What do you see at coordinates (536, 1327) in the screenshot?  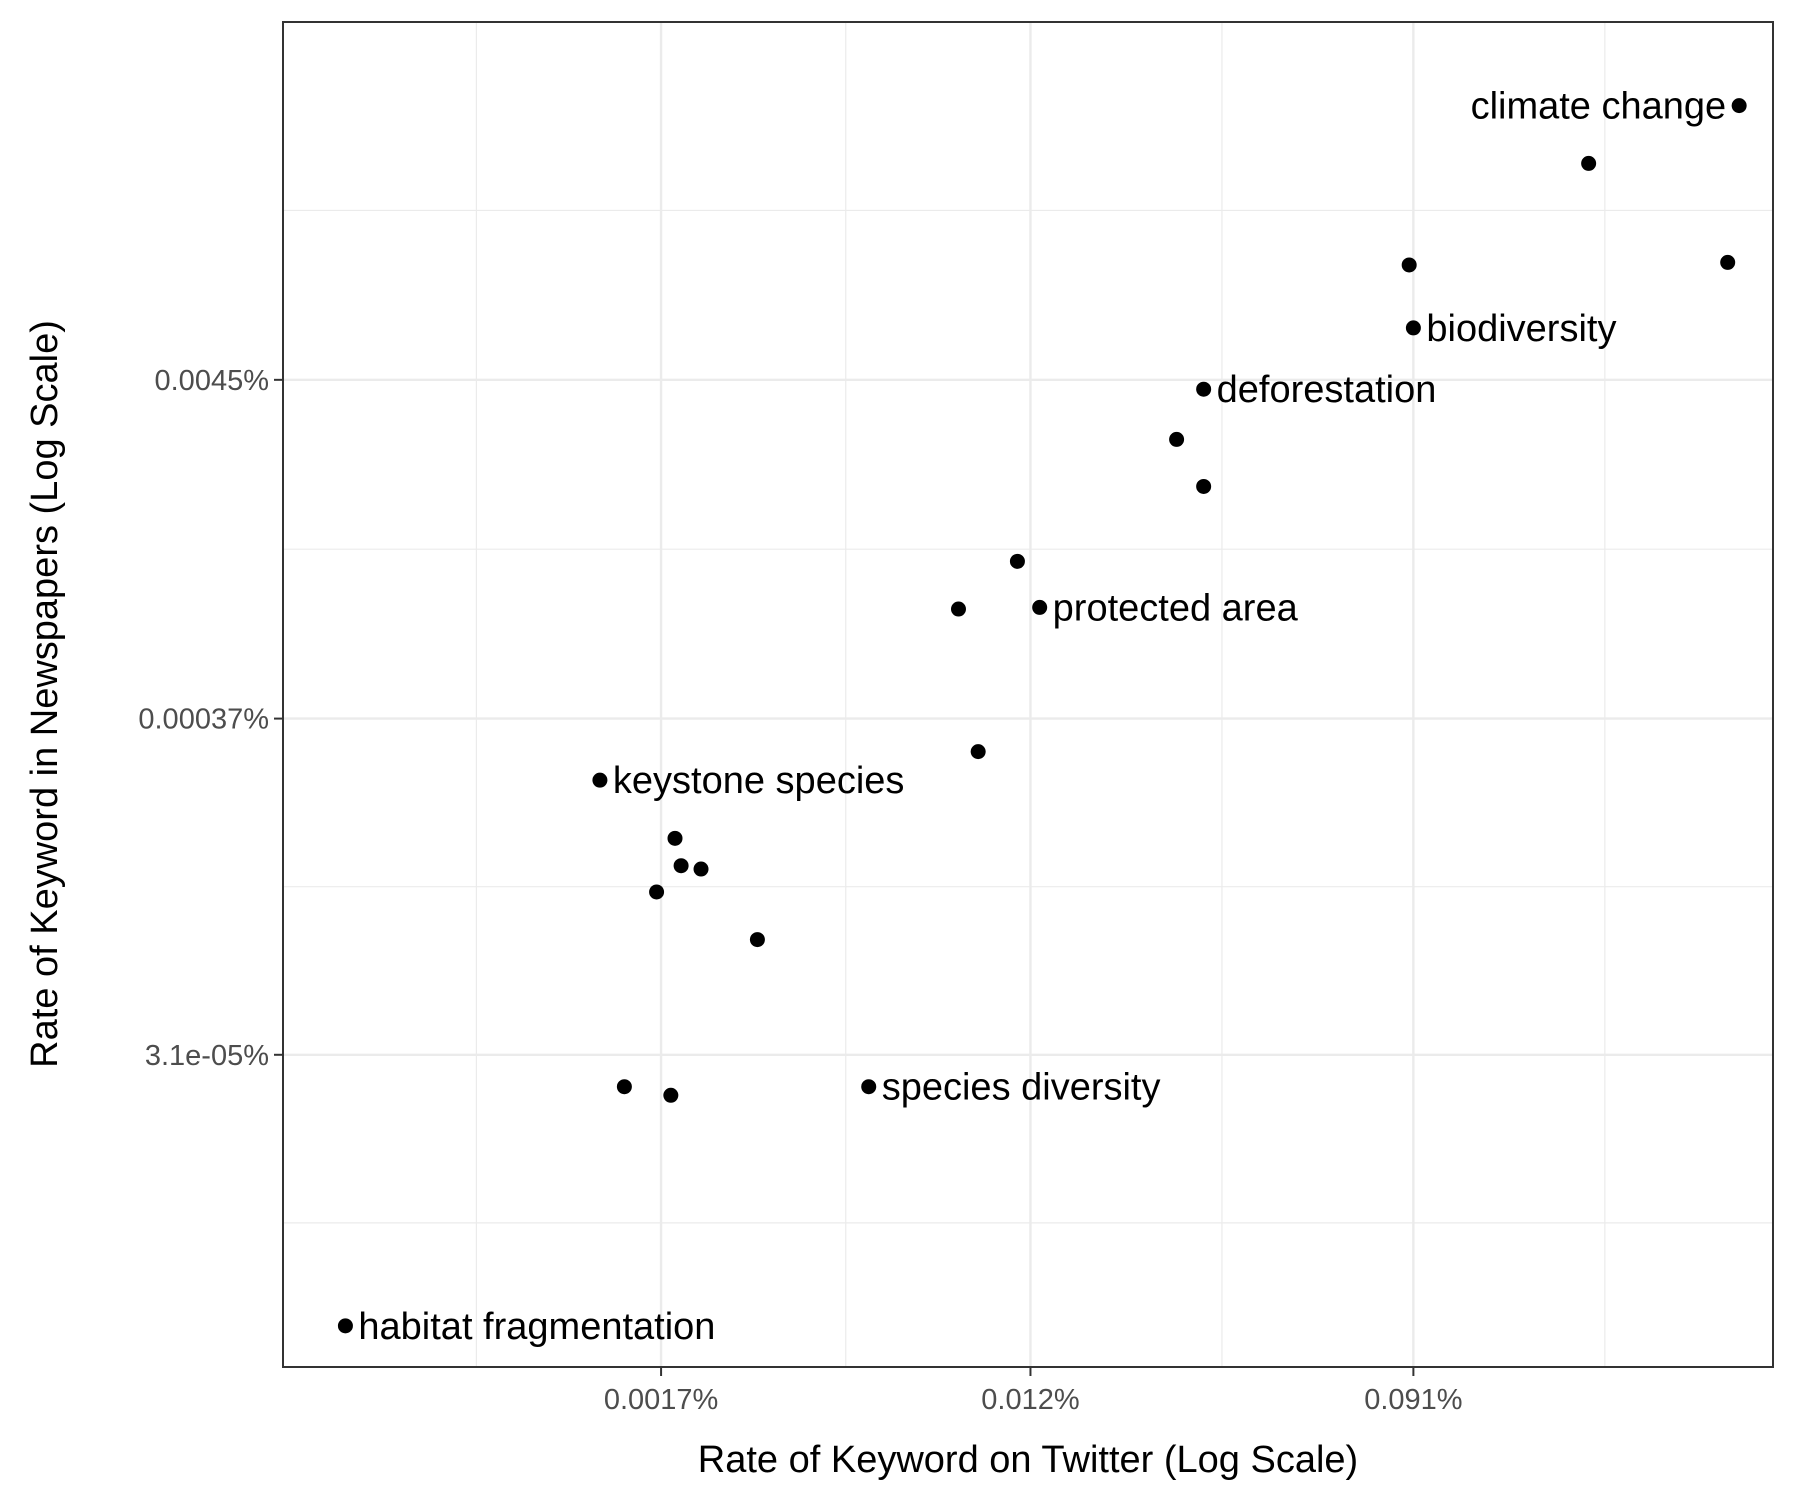 I see `point-label: habitat fragmentation` at bounding box center [536, 1327].